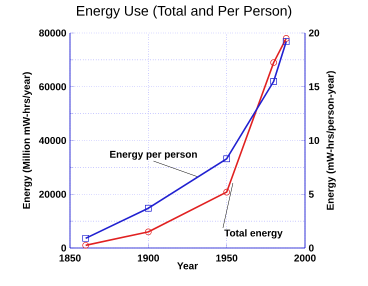  I want to click on y2-tick-label: 10, so click(314, 140).